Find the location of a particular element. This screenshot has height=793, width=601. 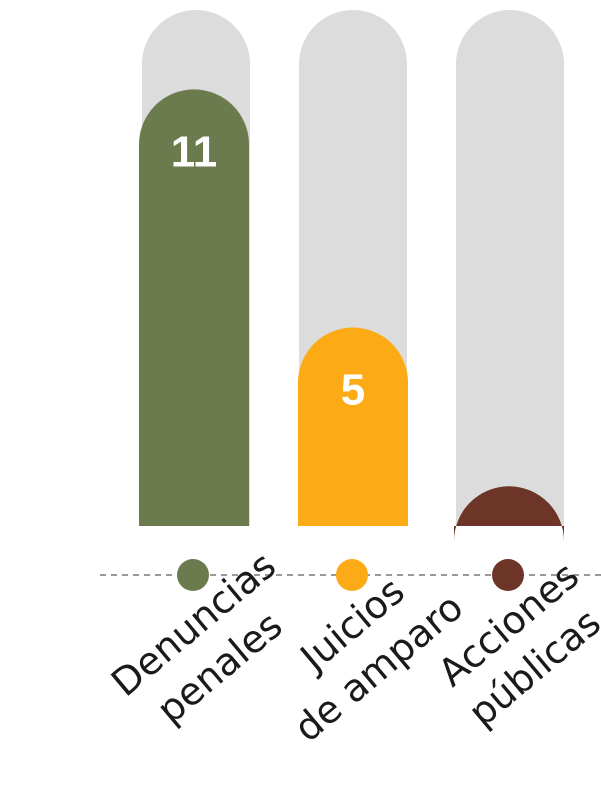

bar-juicios-de-amparo is located at coordinates (353, 426).